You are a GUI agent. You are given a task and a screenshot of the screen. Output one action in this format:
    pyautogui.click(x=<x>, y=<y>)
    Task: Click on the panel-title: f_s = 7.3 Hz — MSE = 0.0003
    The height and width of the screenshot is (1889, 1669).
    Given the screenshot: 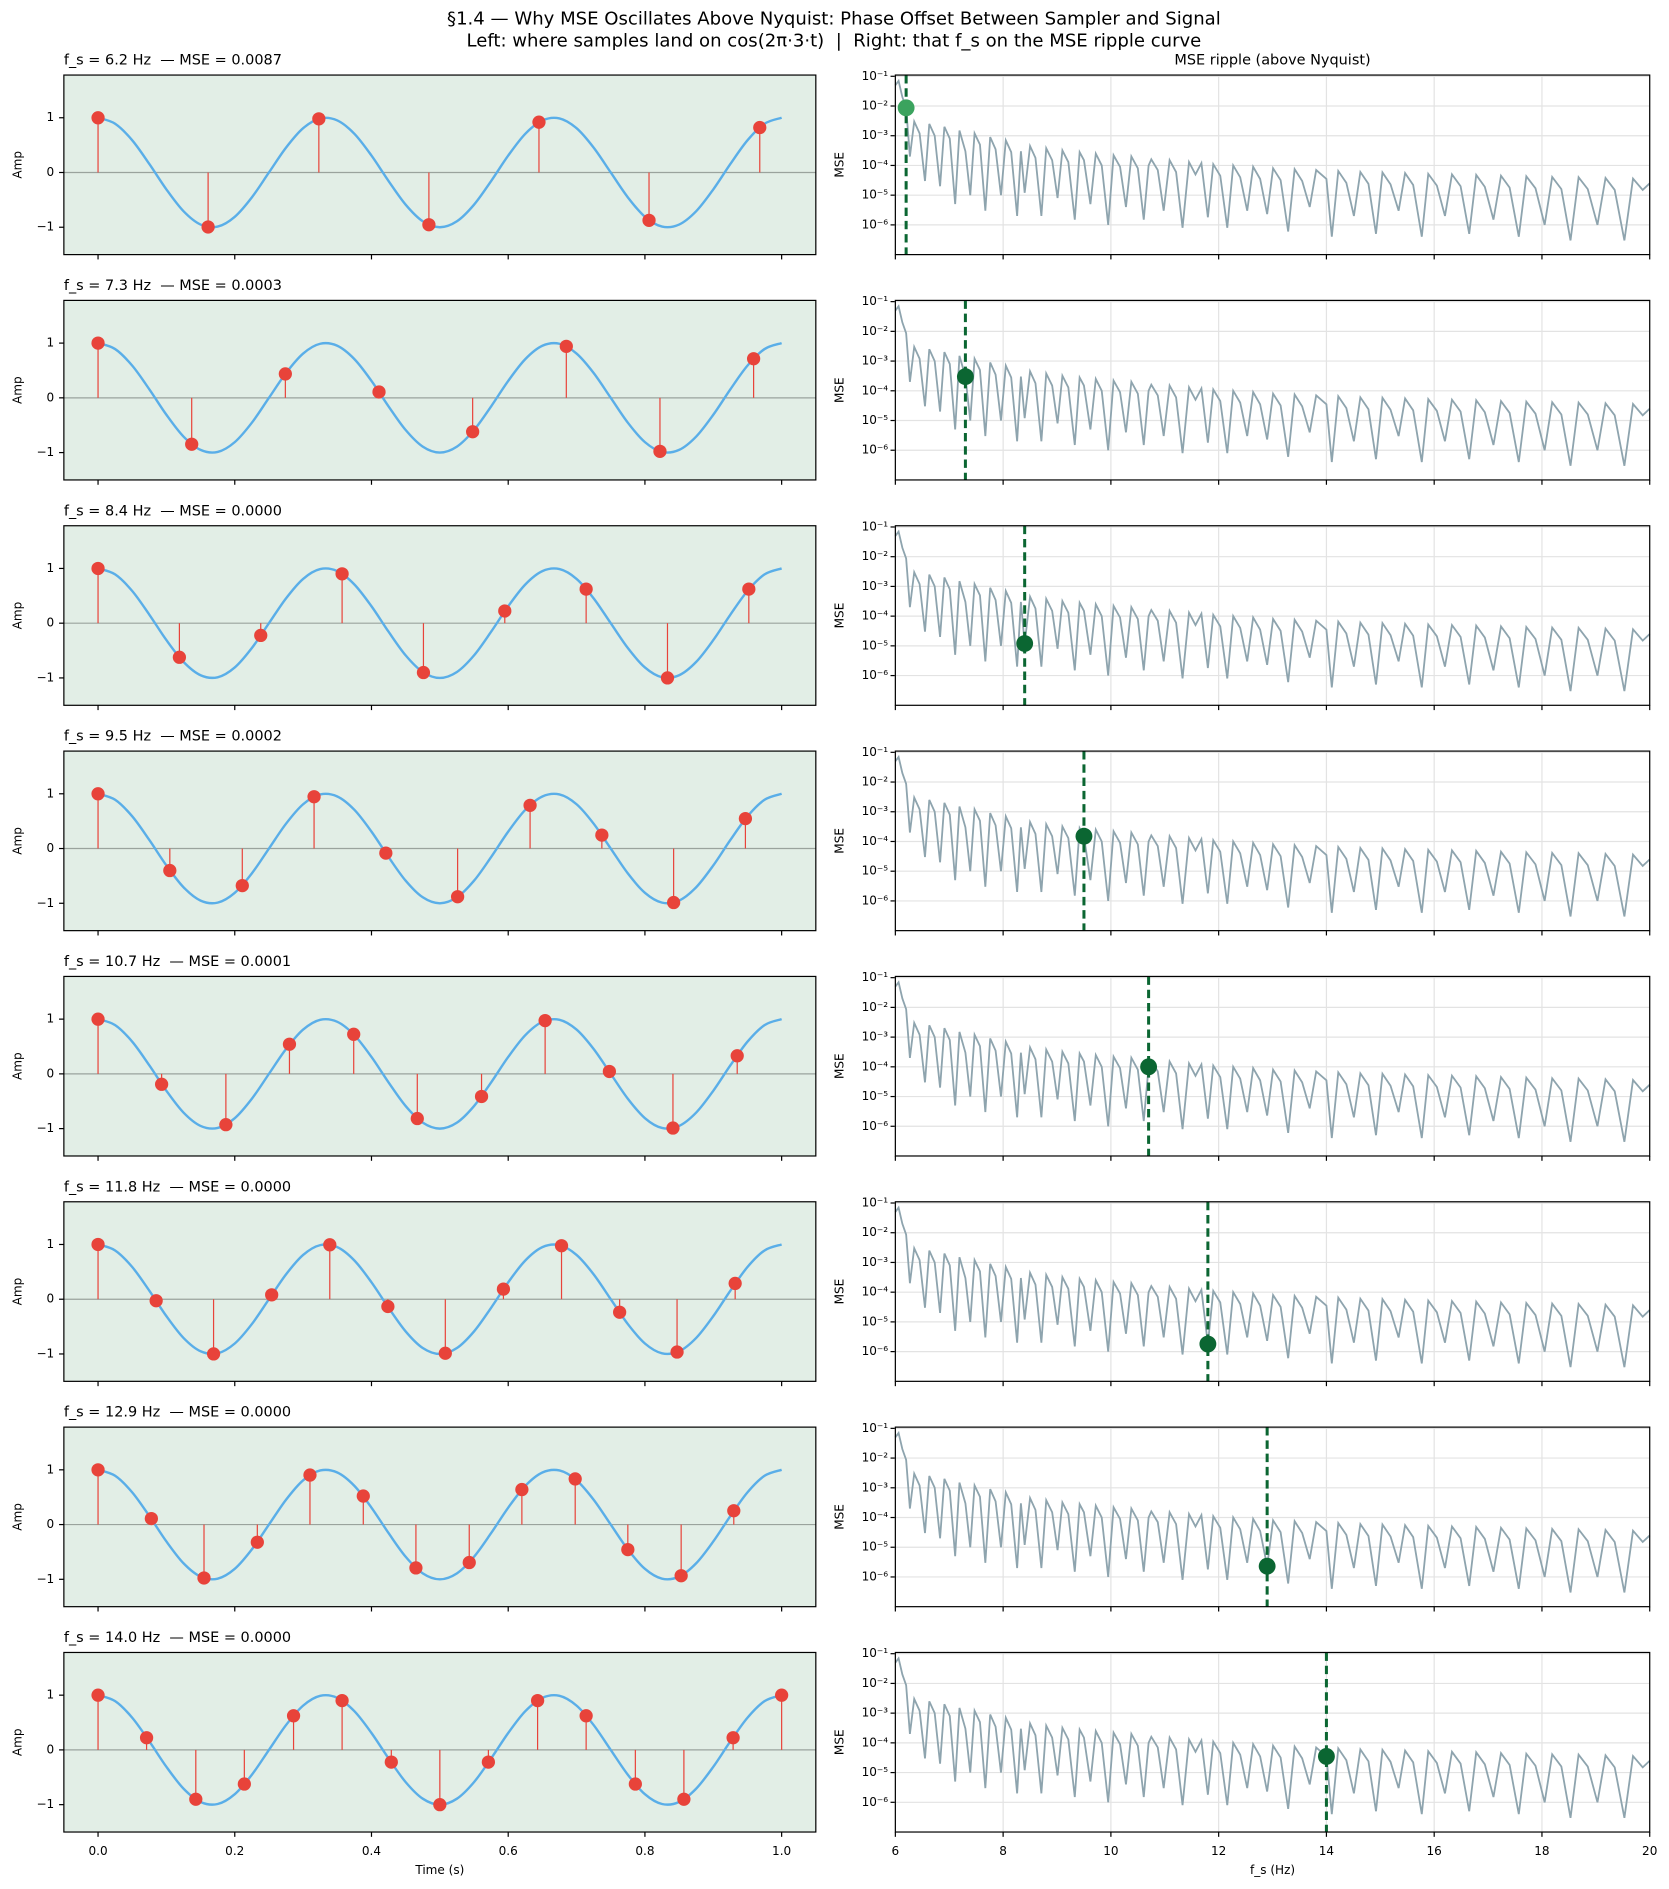 What is the action you would take?
    pyautogui.click(x=173, y=286)
    